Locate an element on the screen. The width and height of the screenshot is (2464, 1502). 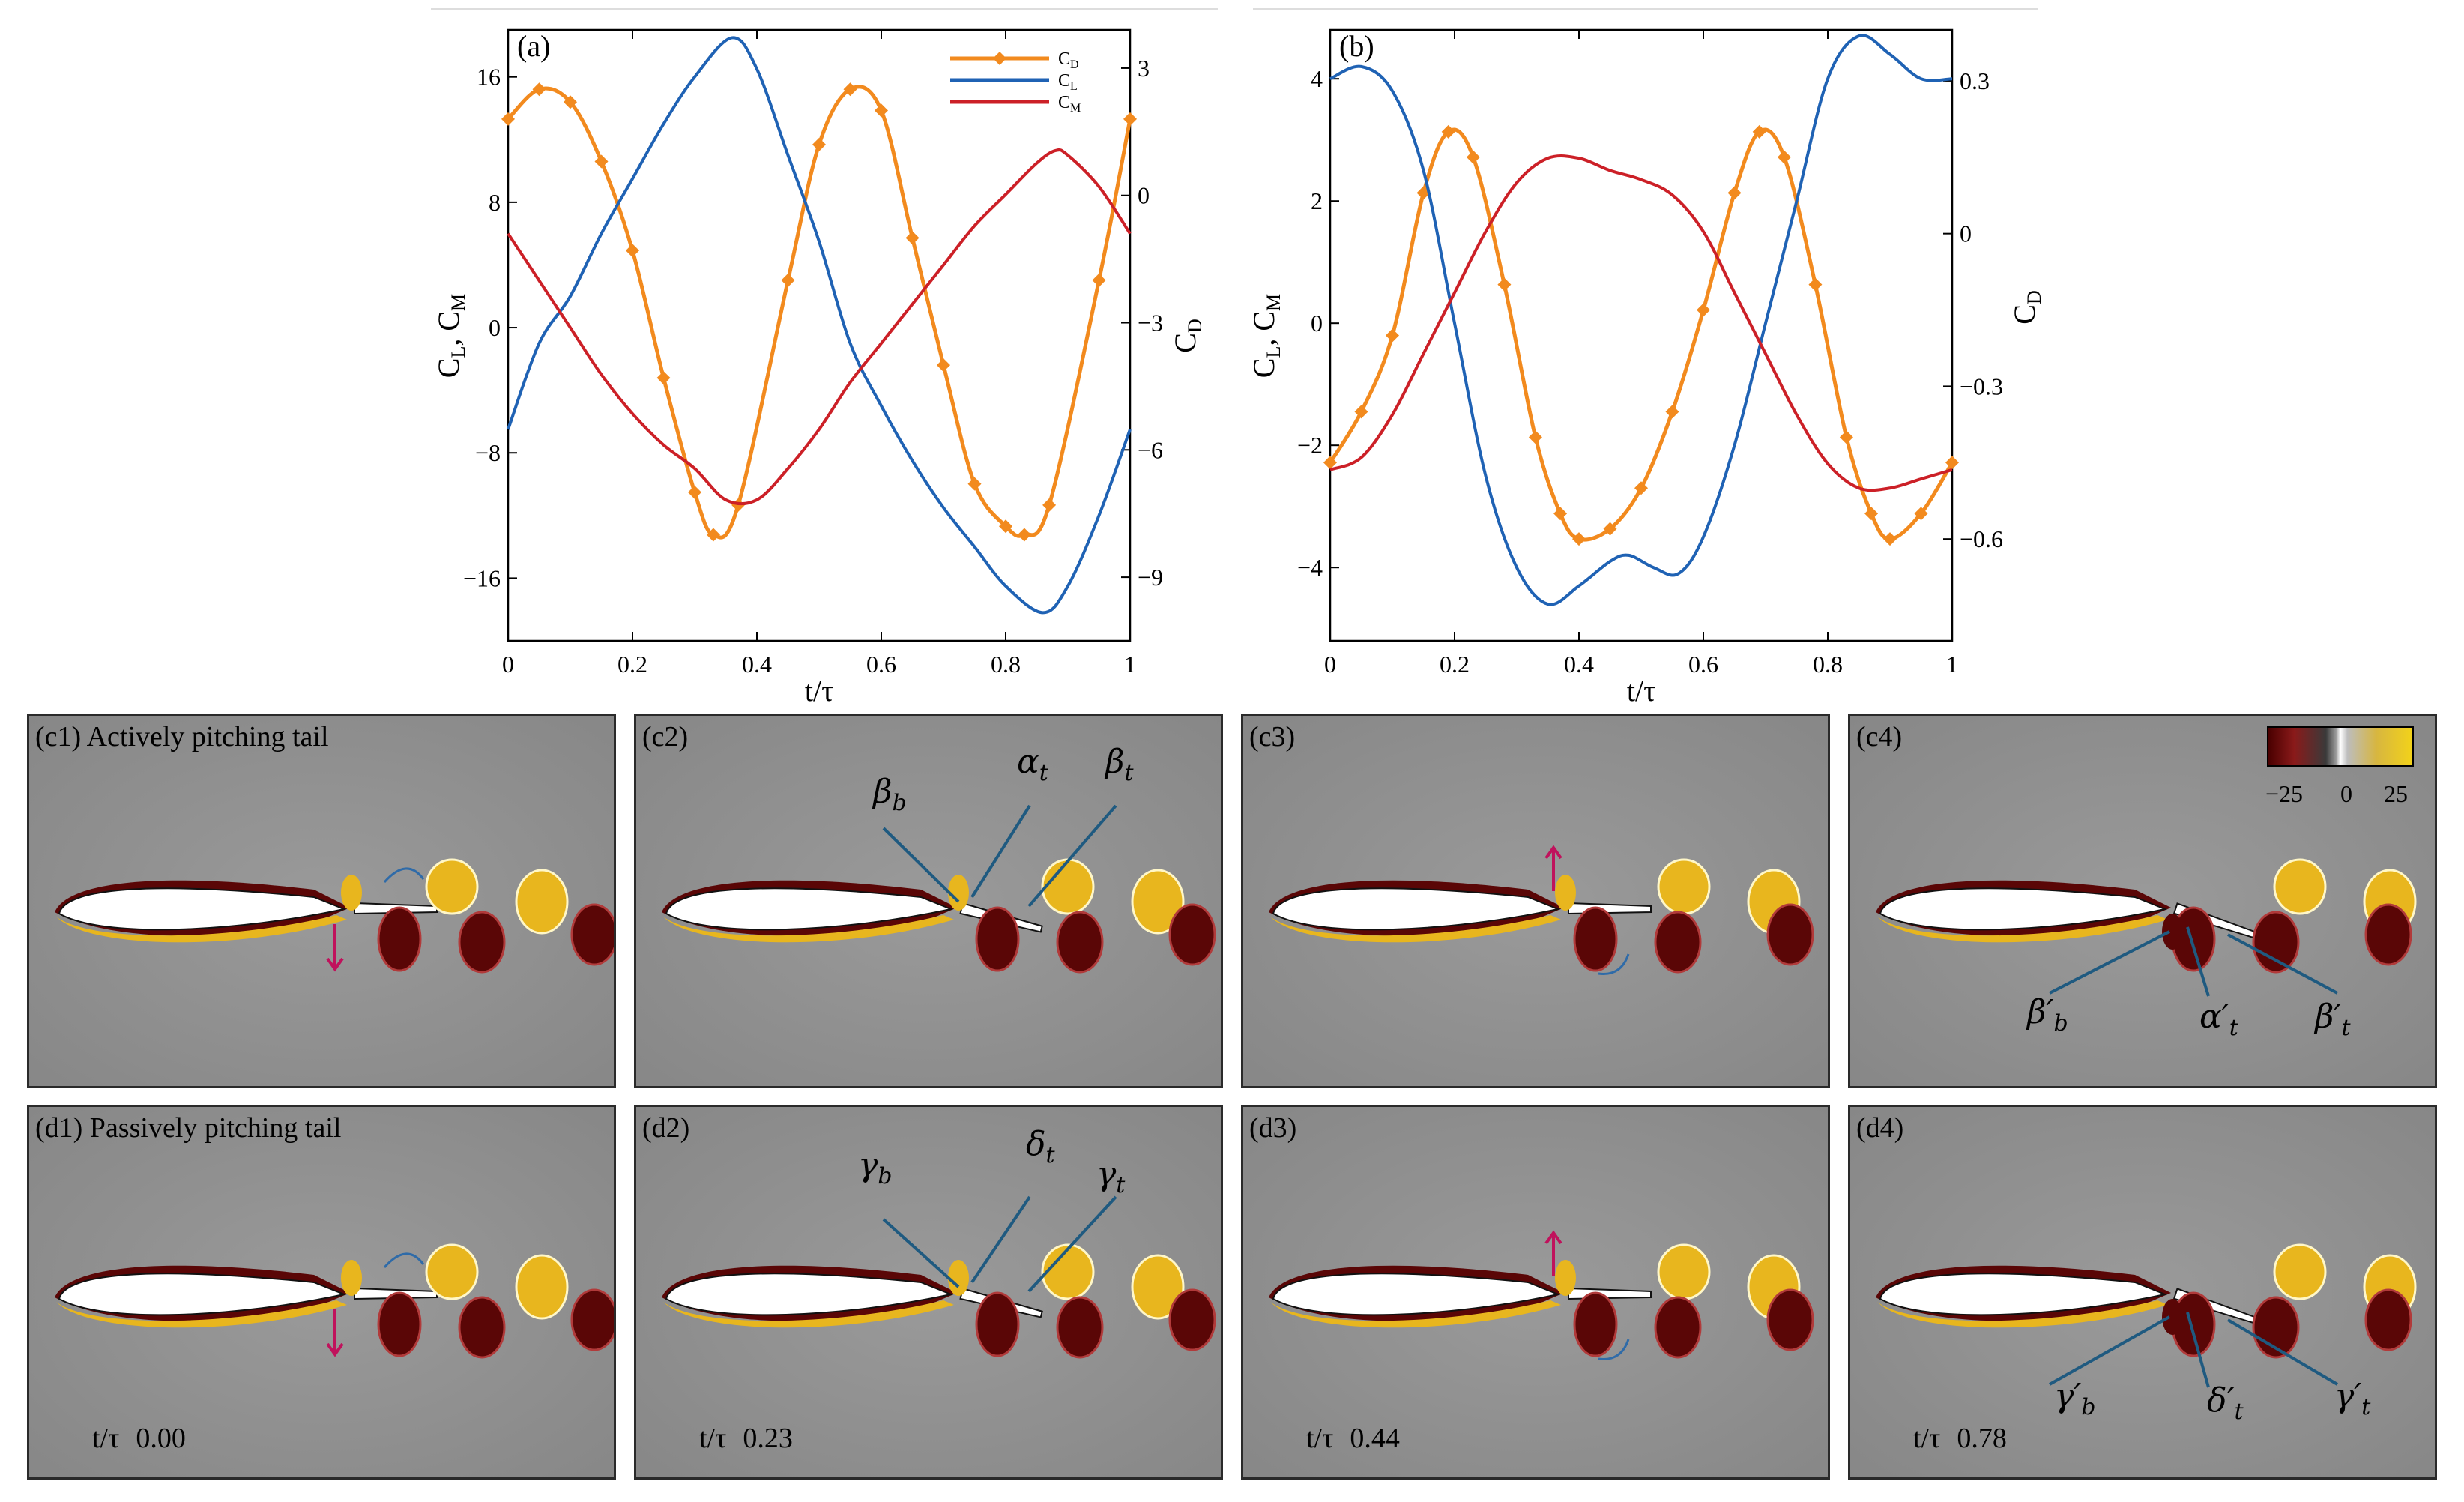
annotation-leader-lines is located at coordinates (1000, 856).